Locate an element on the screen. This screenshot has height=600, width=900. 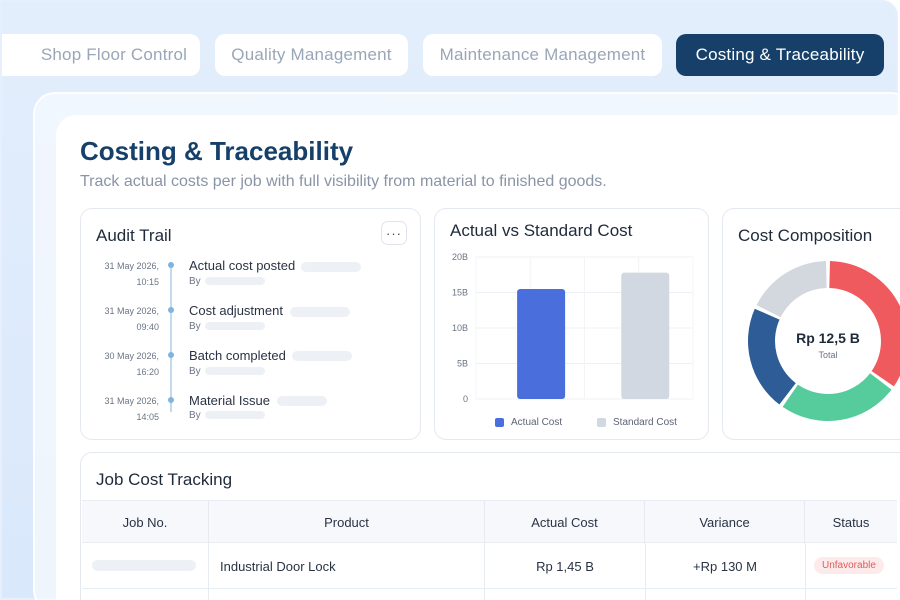
tab-shop-floor-control: Shop Floor Control is located at coordinates (101, 55).